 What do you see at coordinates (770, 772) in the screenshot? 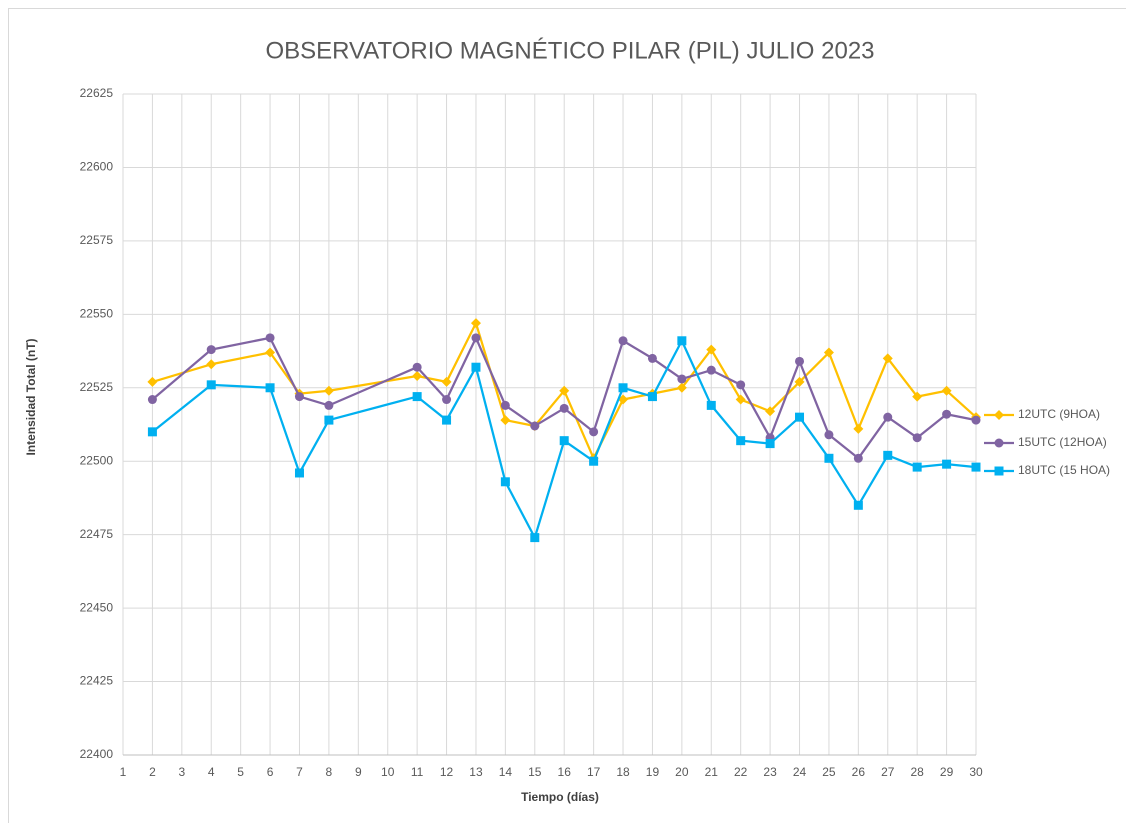
I see `x-tick-label: 23` at bounding box center [770, 772].